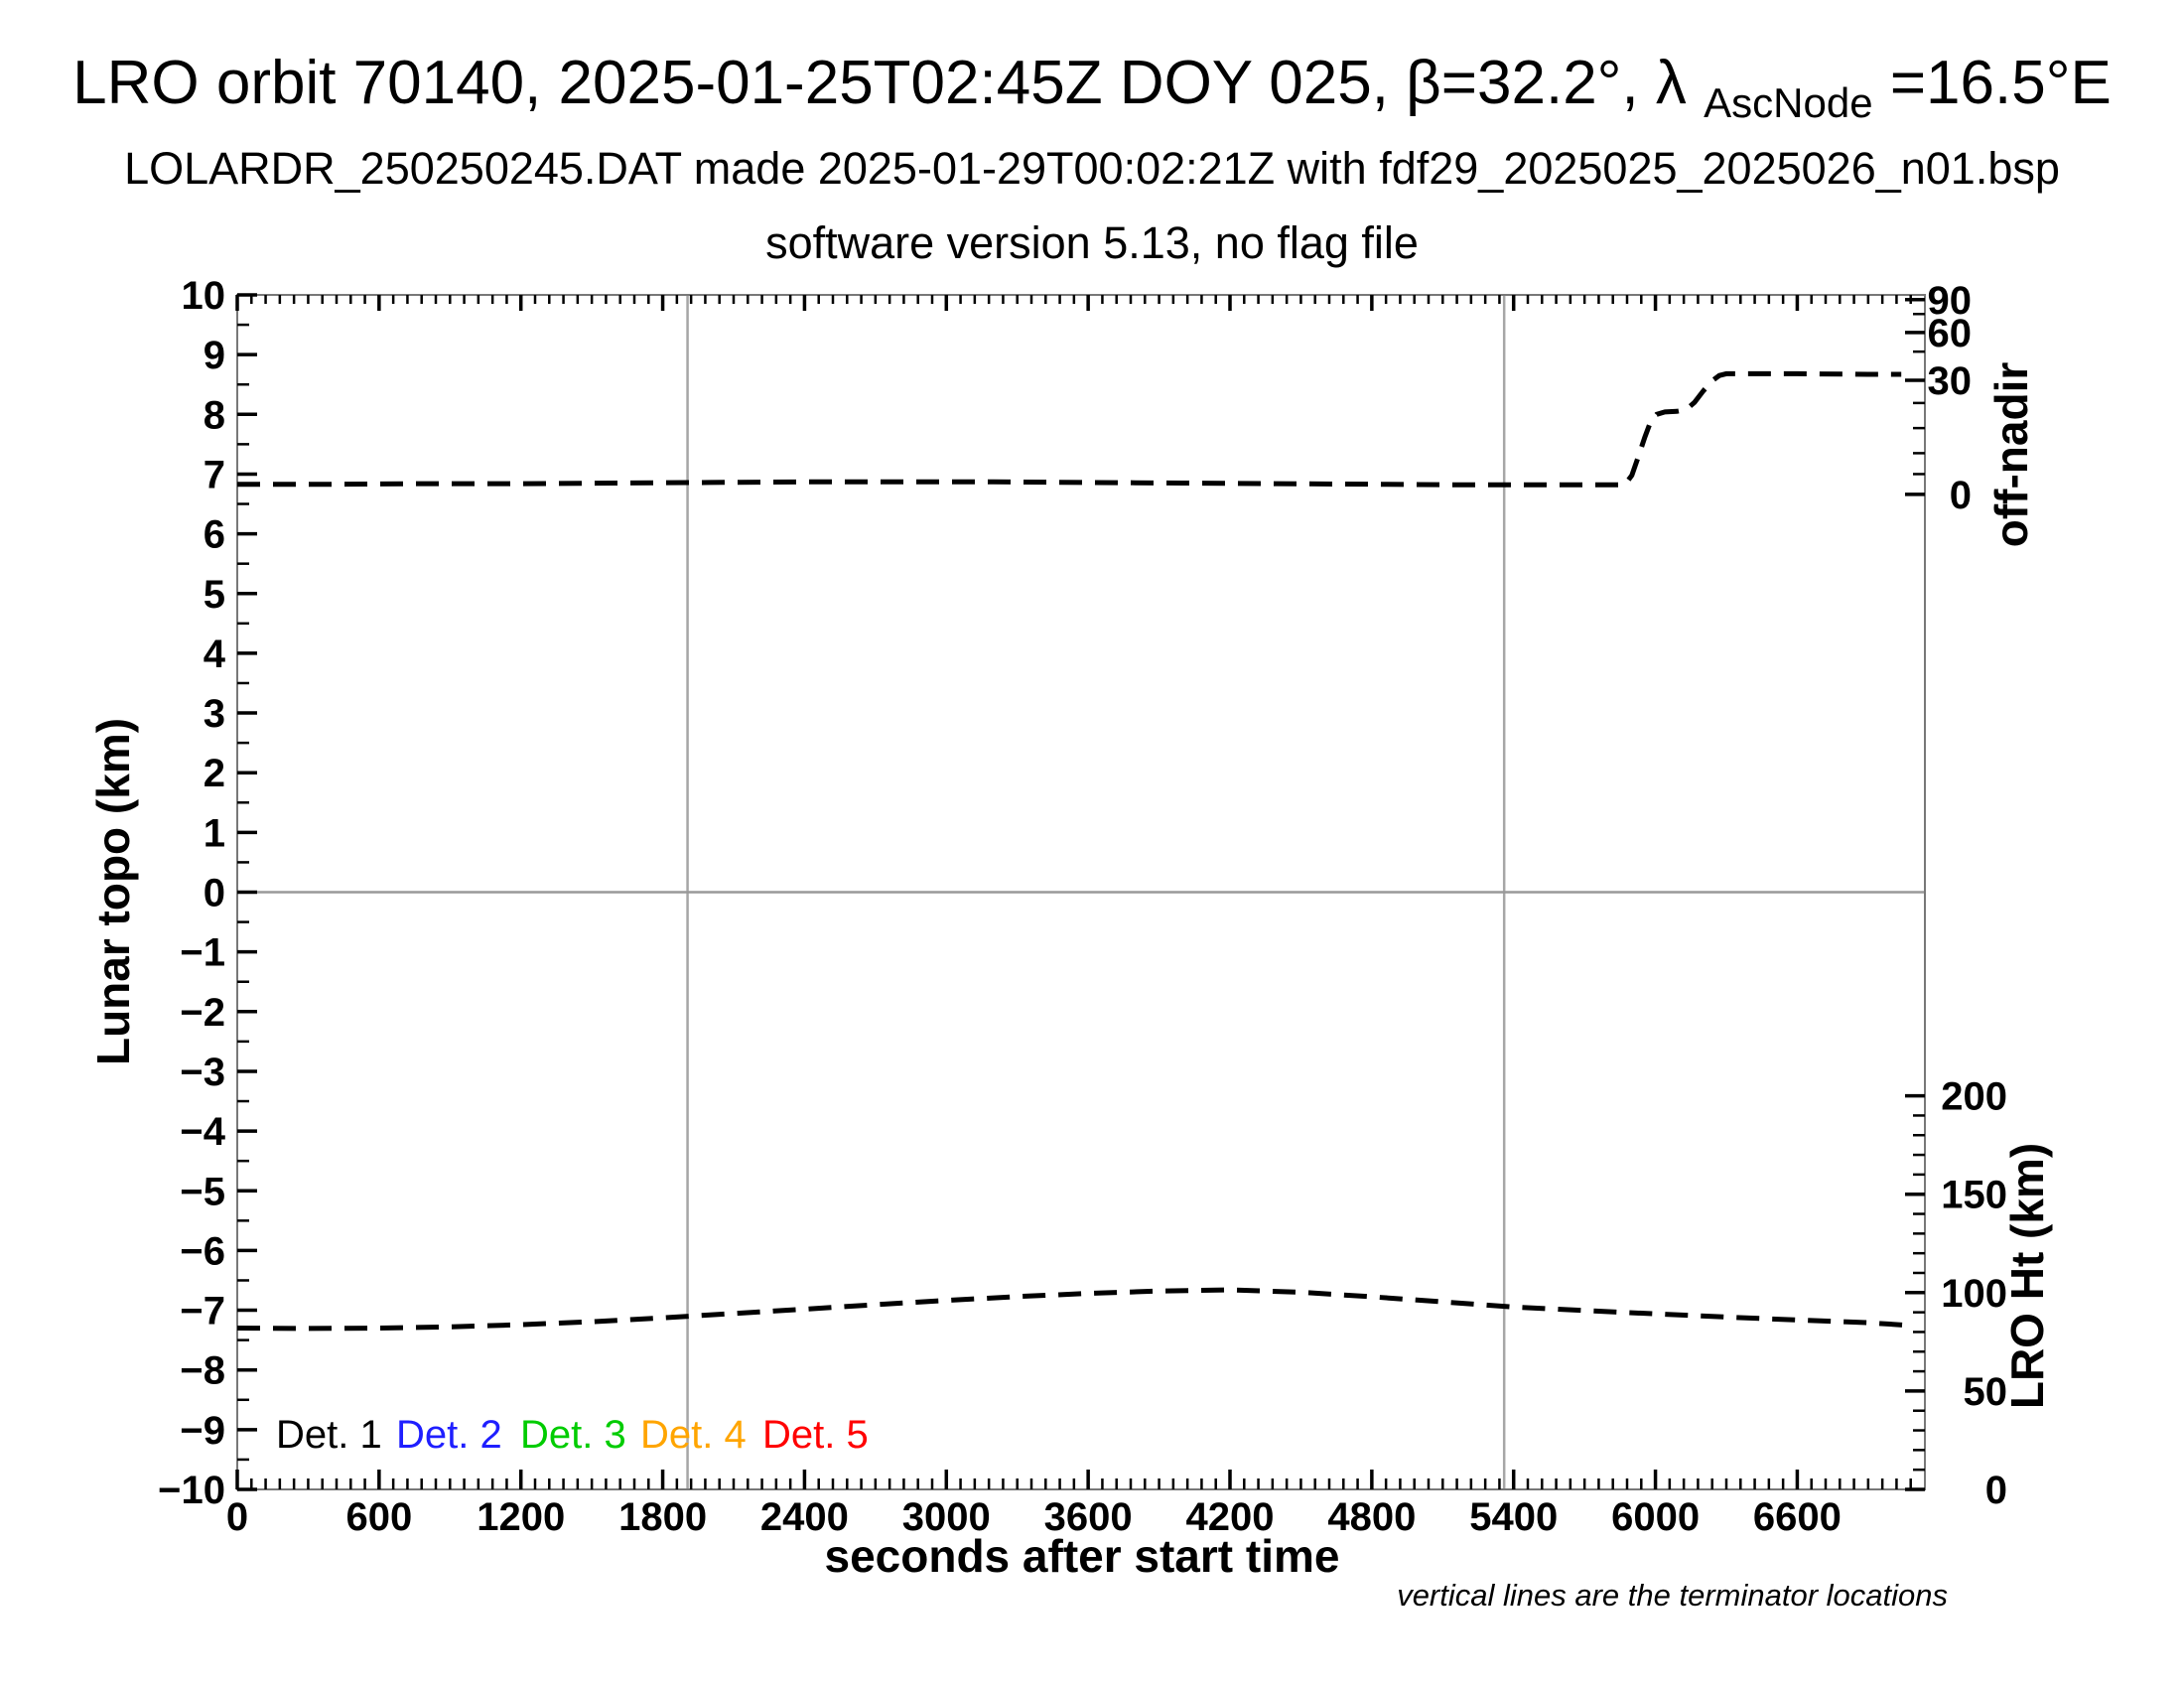  I want to click on y-tick-label: 0, so click(214, 893).